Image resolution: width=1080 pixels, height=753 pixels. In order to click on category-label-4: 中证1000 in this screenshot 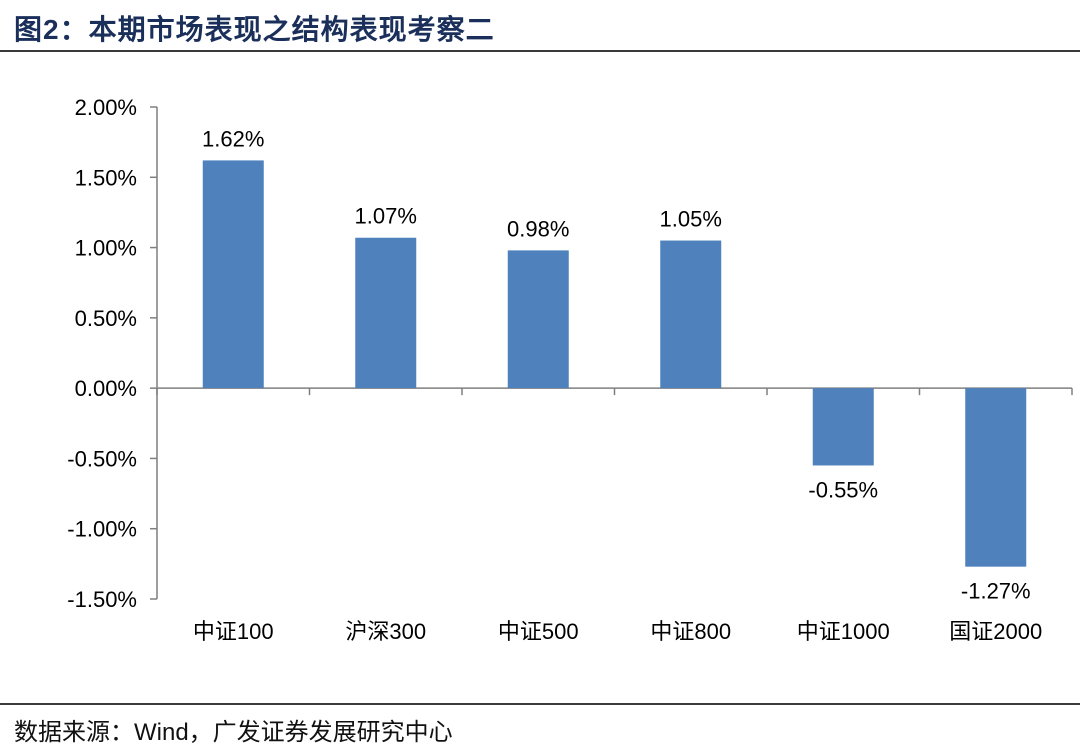, I will do `click(843, 631)`.